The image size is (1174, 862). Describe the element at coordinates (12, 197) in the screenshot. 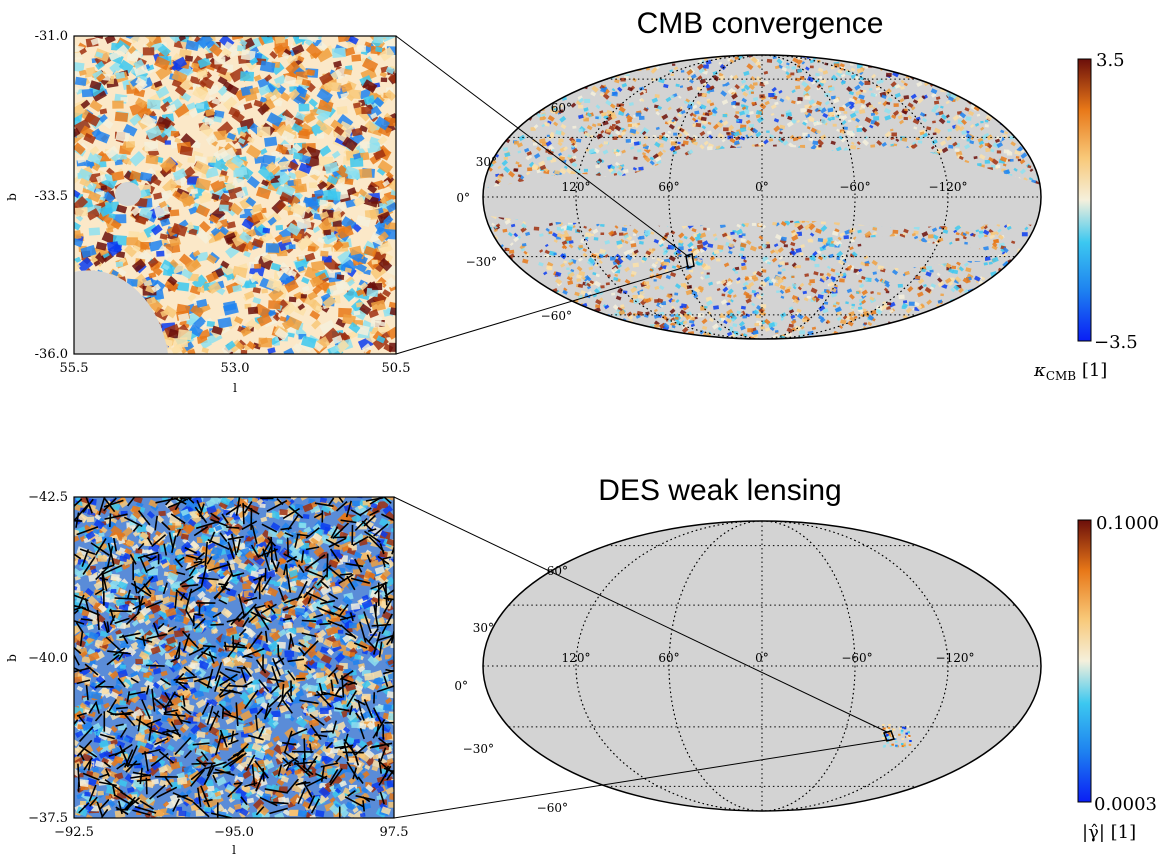

I see `cmb-zoom-ylabel: b` at that location.